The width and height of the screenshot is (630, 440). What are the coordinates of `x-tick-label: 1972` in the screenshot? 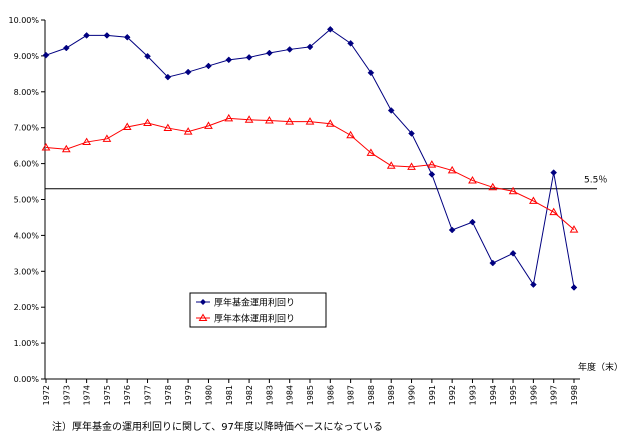 It's located at (46, 395).